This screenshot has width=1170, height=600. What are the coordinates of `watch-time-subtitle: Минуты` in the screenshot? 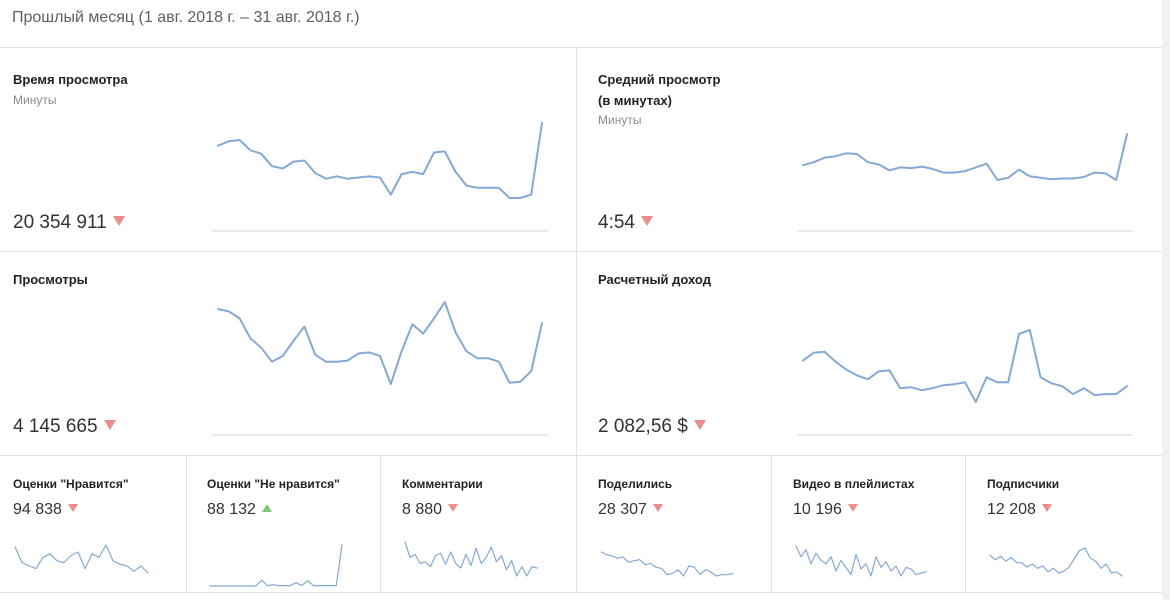 It's located at (35, 100).